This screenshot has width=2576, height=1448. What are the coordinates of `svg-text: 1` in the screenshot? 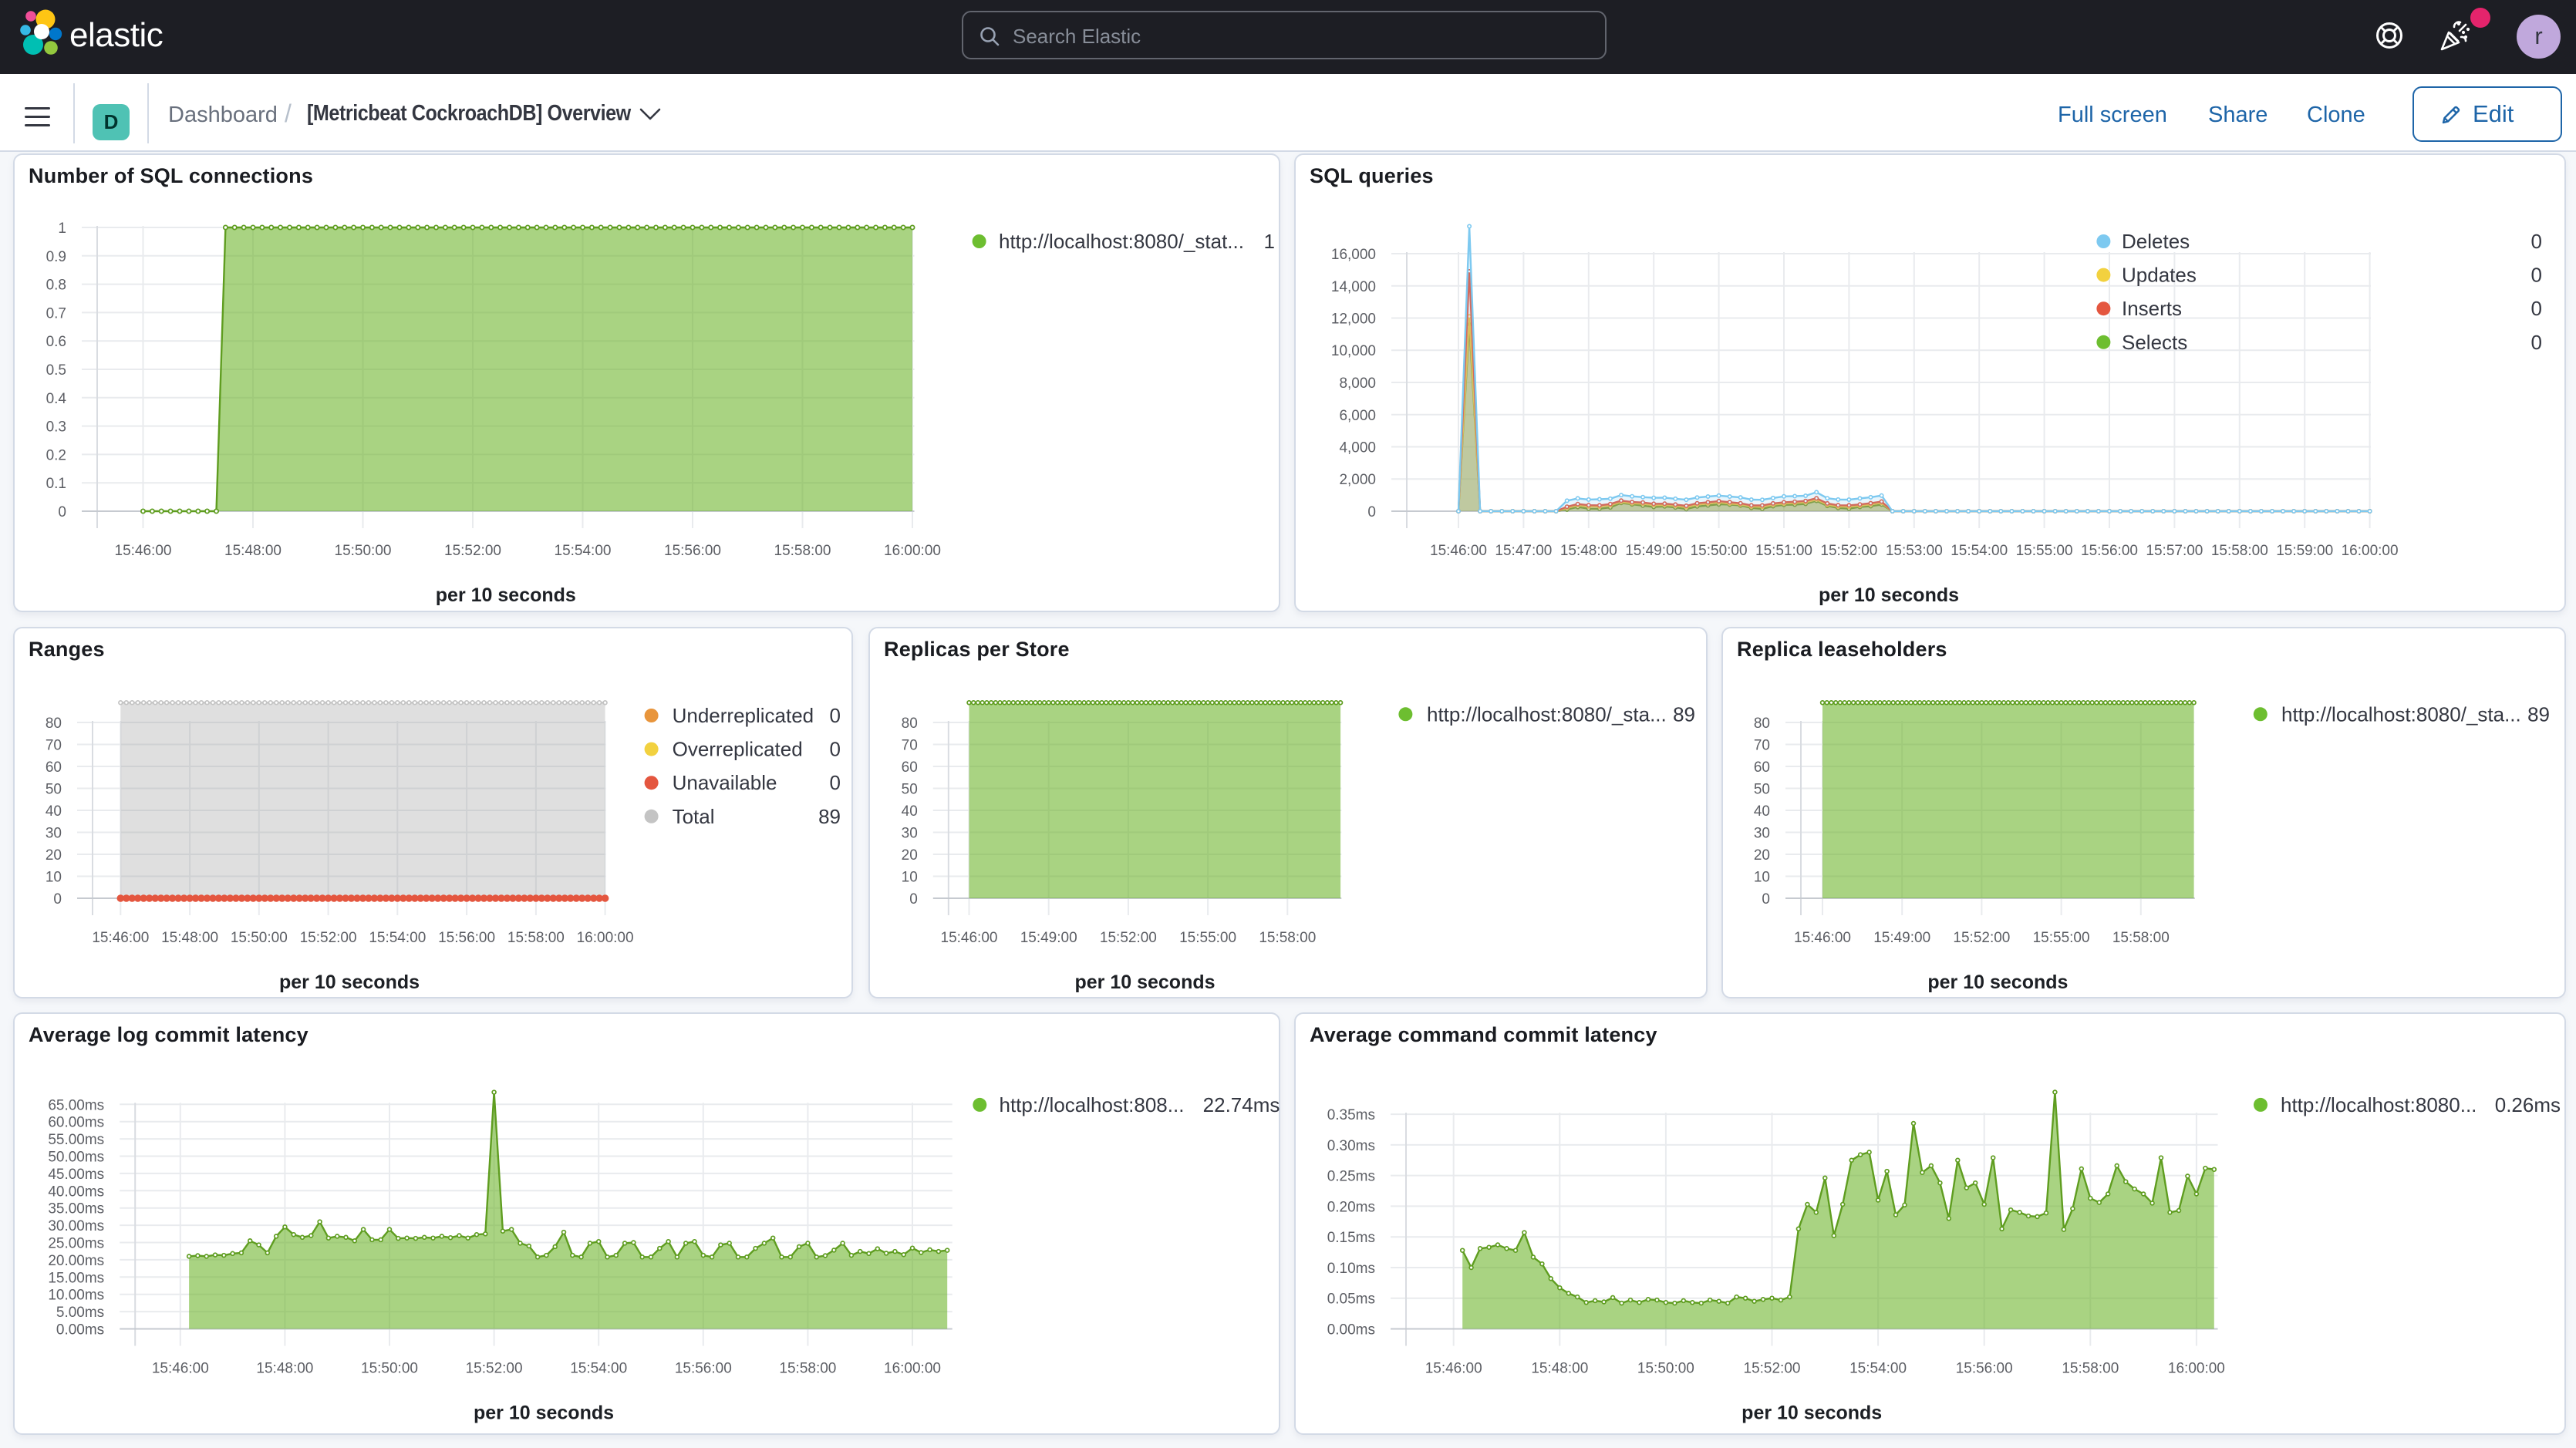 It's located at (1269, 241).